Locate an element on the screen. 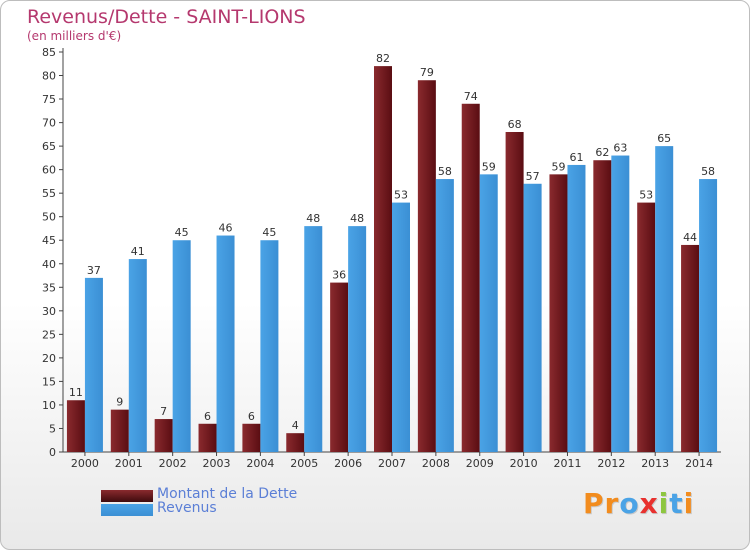 This screenshot has width=750, height=550. legend-label-dette: Montant de la Dette is located at coordinates (227, 494).